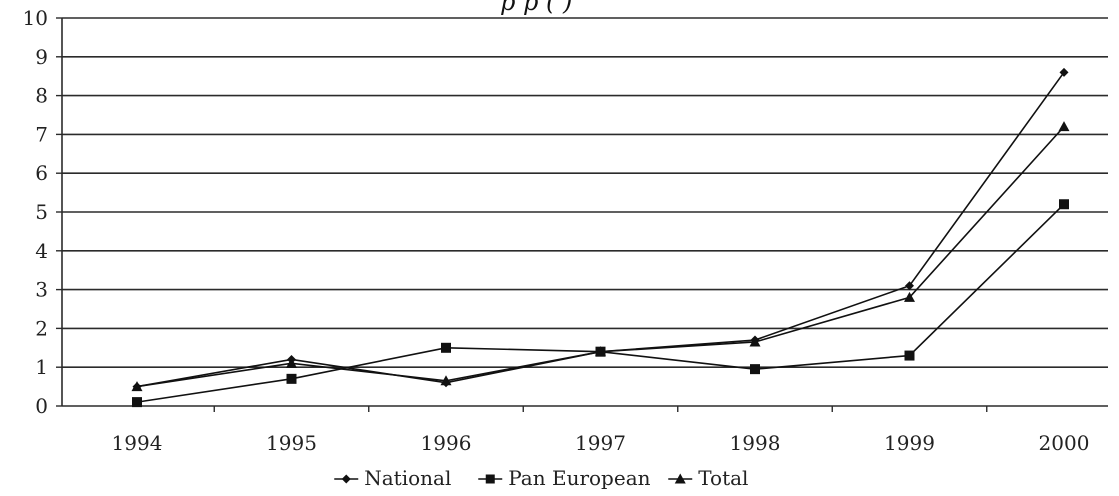 This screenshot has width=1119, height=496. I want to click on x-tick-label-1999: 1999, so click(909, 443).